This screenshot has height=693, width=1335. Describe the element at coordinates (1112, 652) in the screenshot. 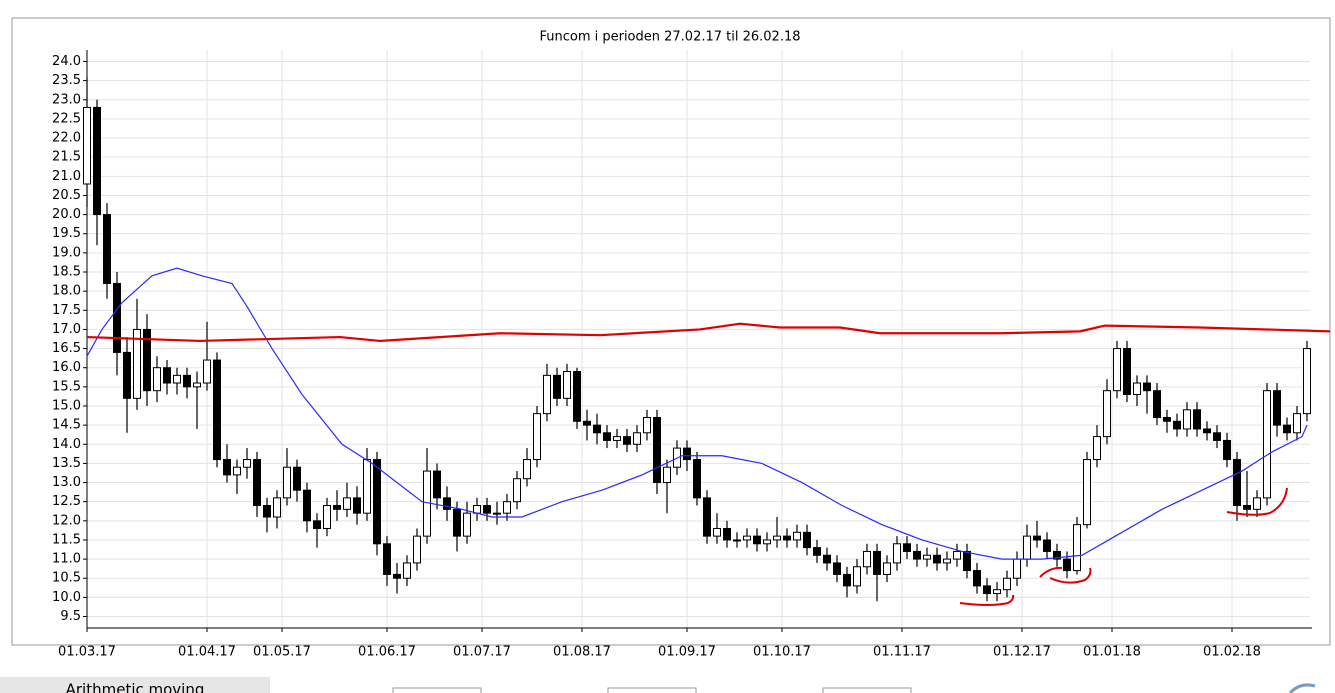

I see `x-tick-label: 01.01.18` at that location.